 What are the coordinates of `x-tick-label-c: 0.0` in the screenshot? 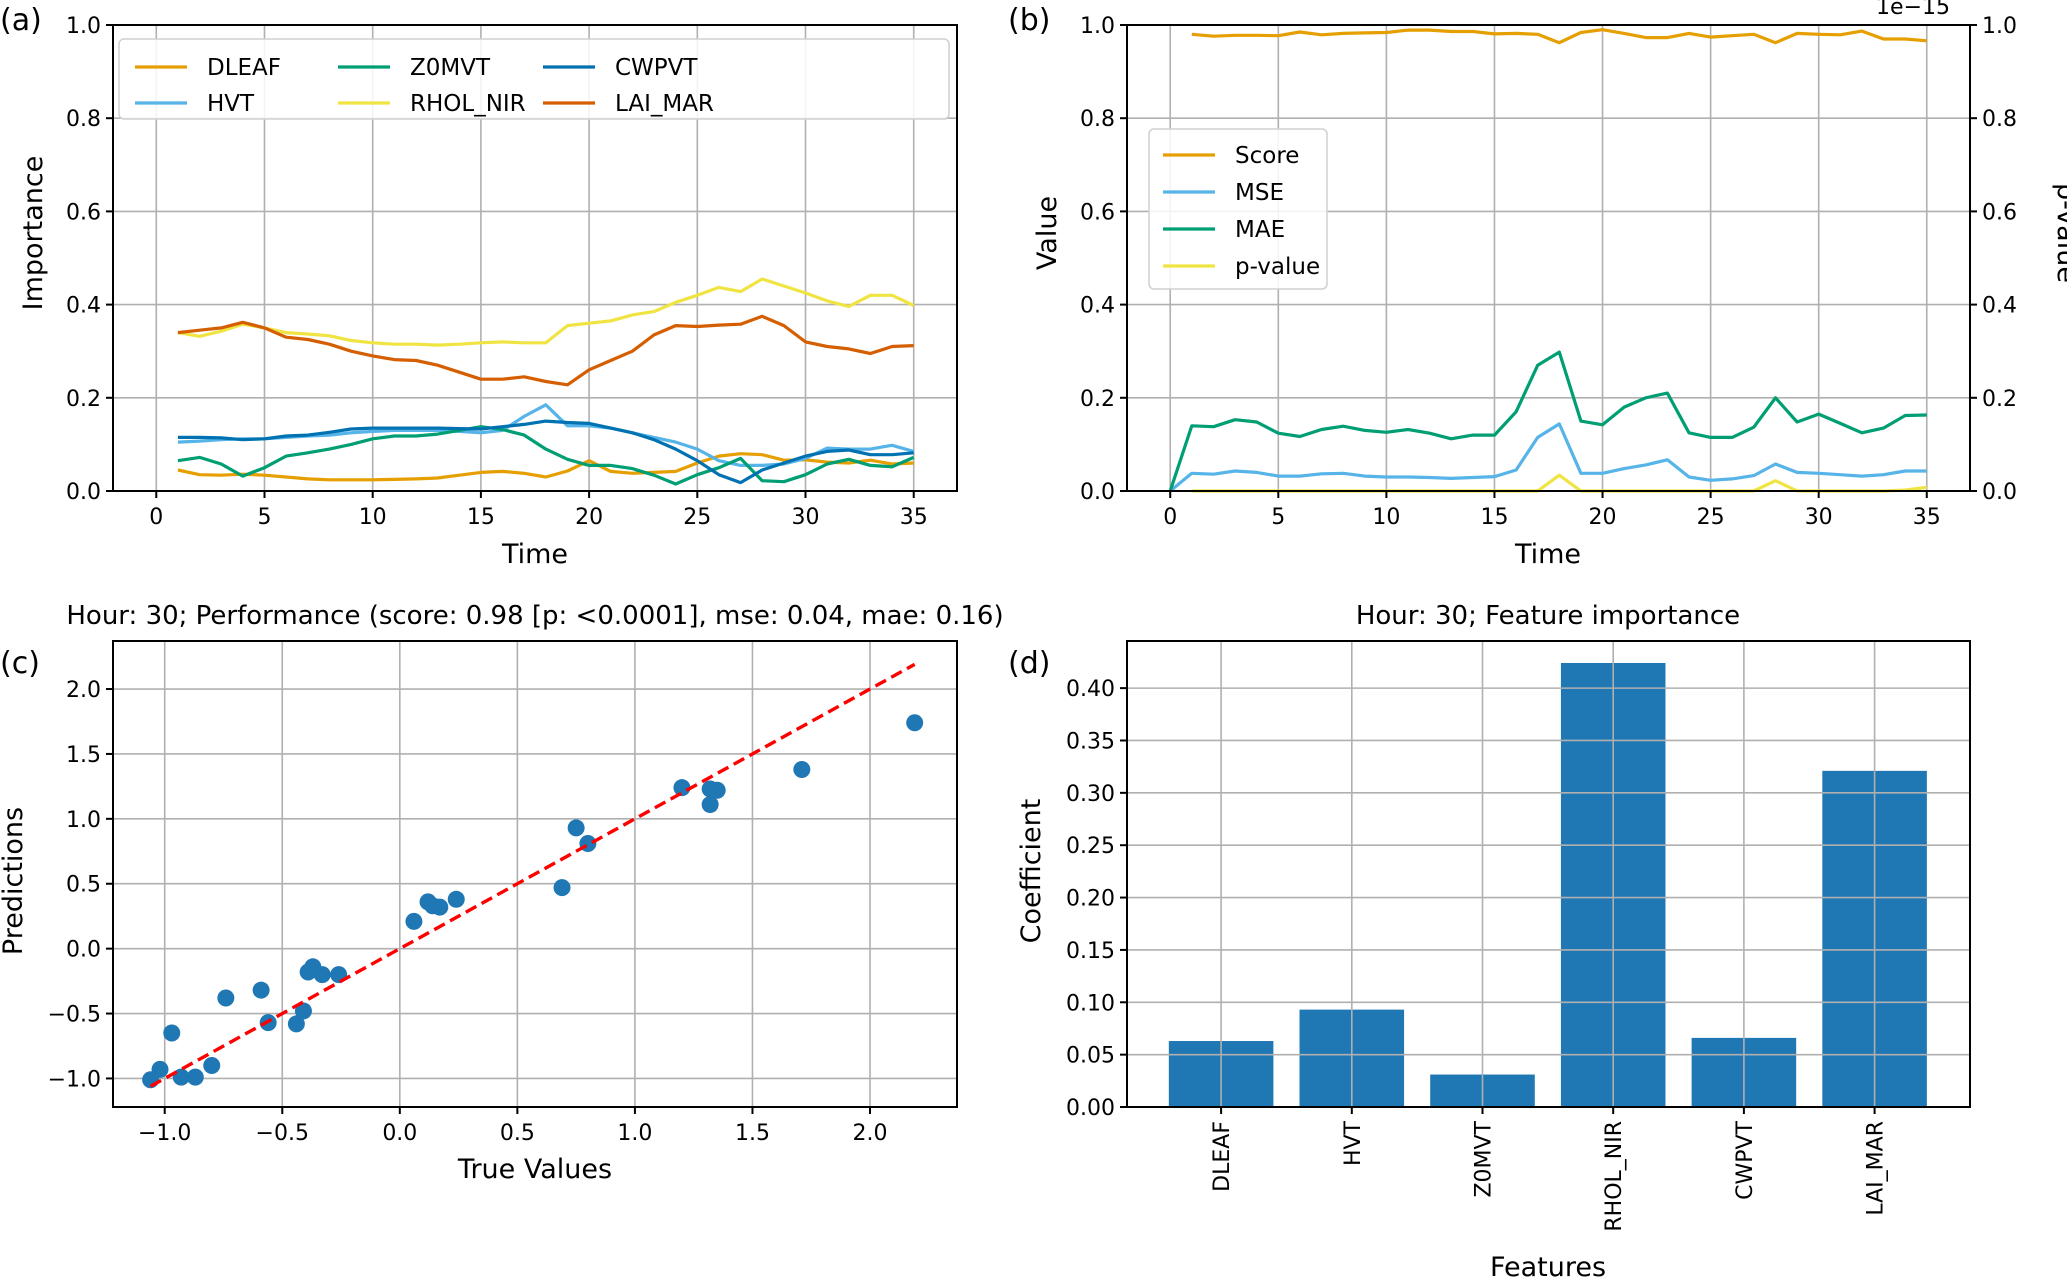 It's located at (399, 1133).